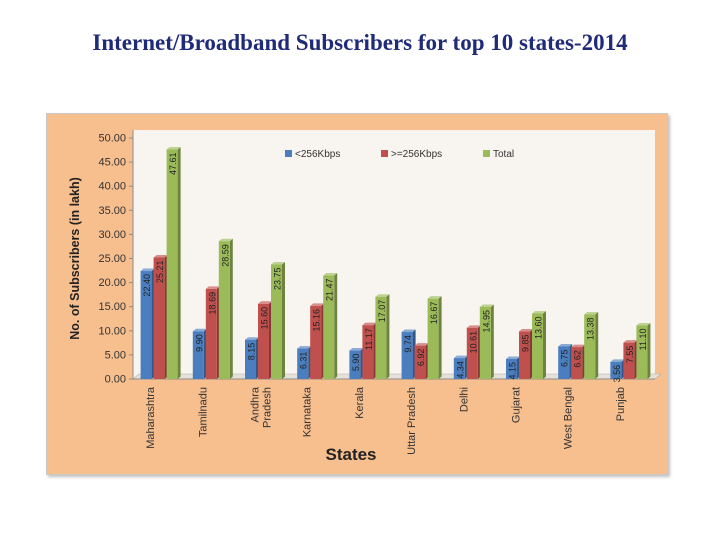 This screenshot has height=540, width=720. Describe the element at coordinates (526, 344) in the screenshot. I see `data-label: 9.85` at that location.